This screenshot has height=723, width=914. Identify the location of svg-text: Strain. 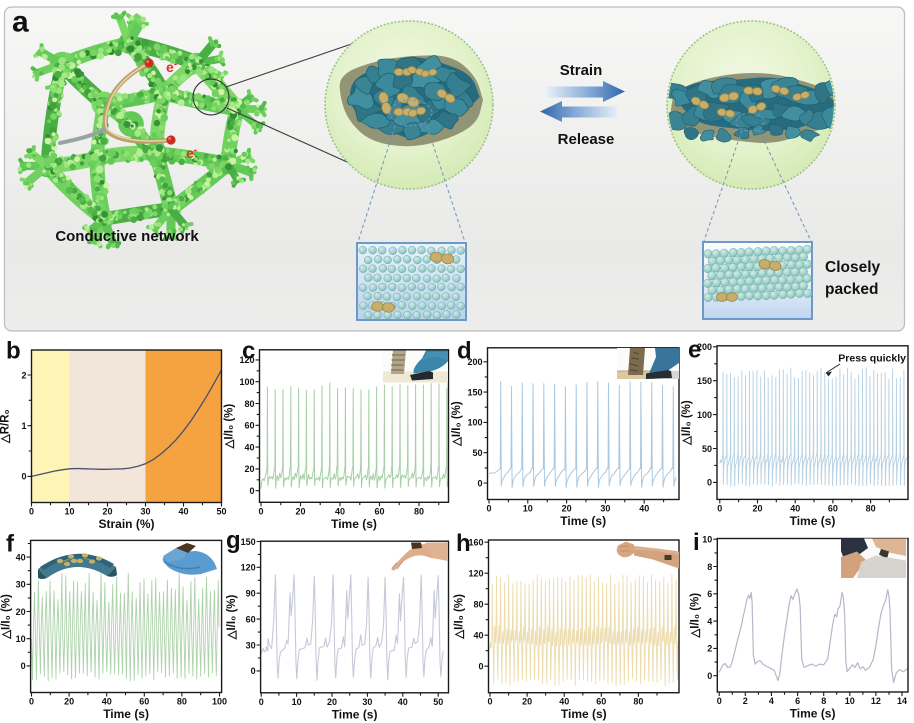
(581, 70).